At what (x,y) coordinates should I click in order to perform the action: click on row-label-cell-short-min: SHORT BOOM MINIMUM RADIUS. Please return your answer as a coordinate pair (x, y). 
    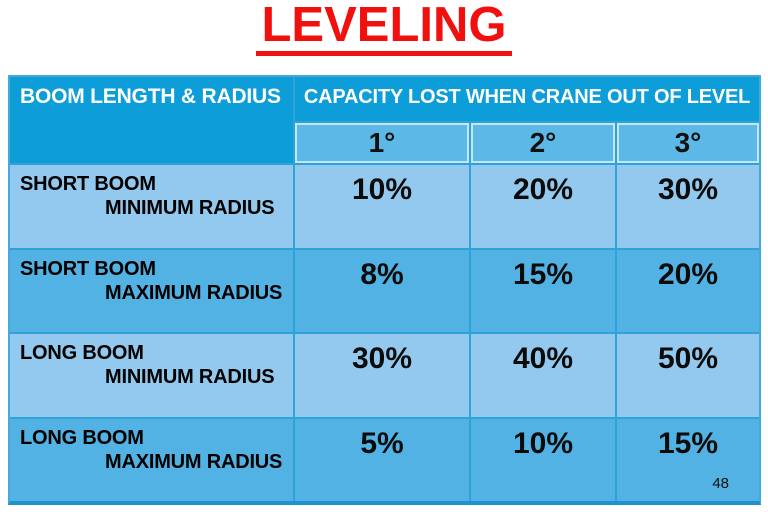
    Looking at the image, I should click on (151, 206).